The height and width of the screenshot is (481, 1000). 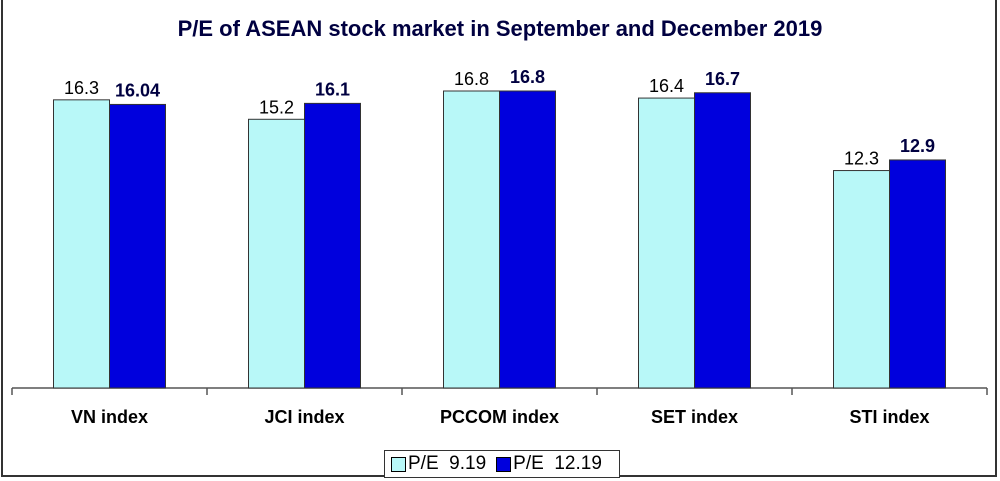 I want to click on data-label: 12.3, so click(x=861, y=159).